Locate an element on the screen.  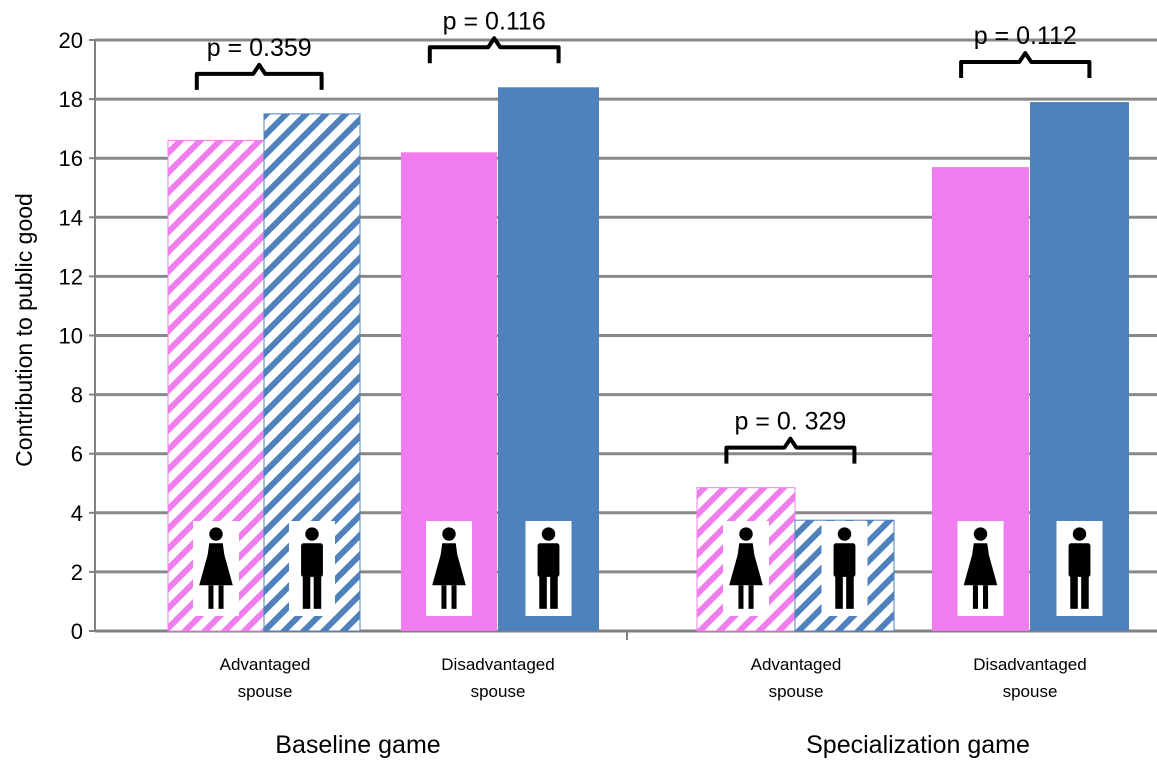
y-tick-label: 10 is located at coordinates (71, 336).